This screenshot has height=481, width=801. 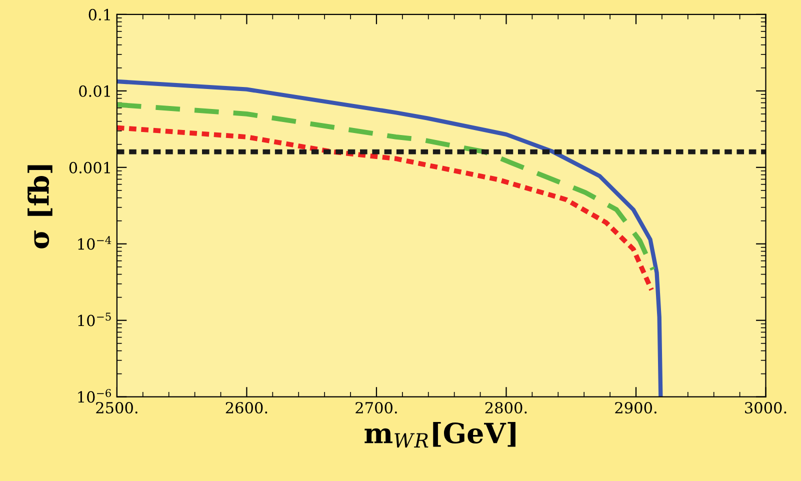 What do you see at coordinates (40, 206) in the screenshot?
I see `y-axis-title: σ [fb]` at bounding box center [40, 206].